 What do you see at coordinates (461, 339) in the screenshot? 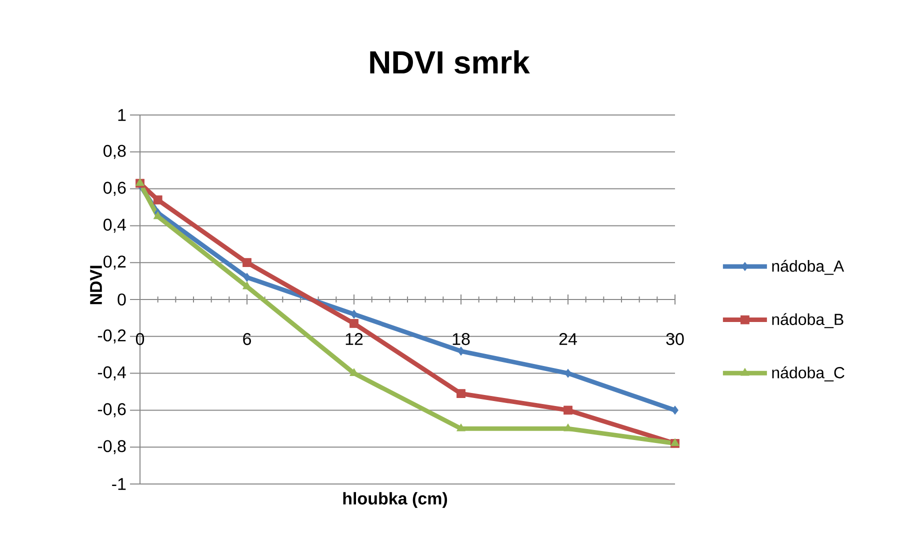
I see `x-tick-label: 18` at bounding box center [461, 339].